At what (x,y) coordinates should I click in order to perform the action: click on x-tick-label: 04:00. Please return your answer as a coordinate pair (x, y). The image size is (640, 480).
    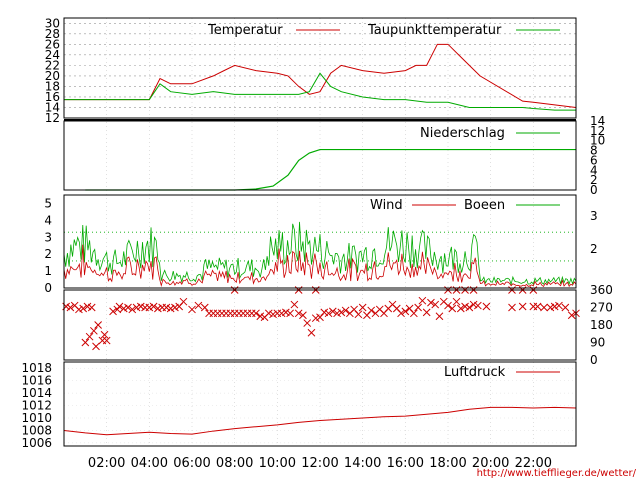
    Looking at the image, I should click on (149, 463).